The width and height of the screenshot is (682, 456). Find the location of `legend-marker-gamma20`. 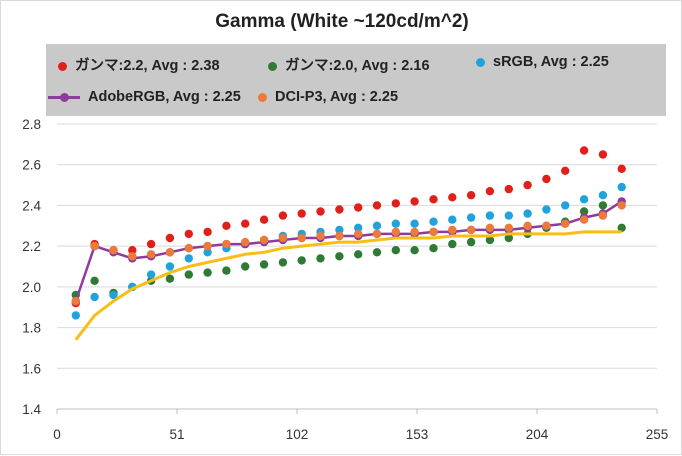

legend-marker-gamma20 is located at coordinates (272, 66).